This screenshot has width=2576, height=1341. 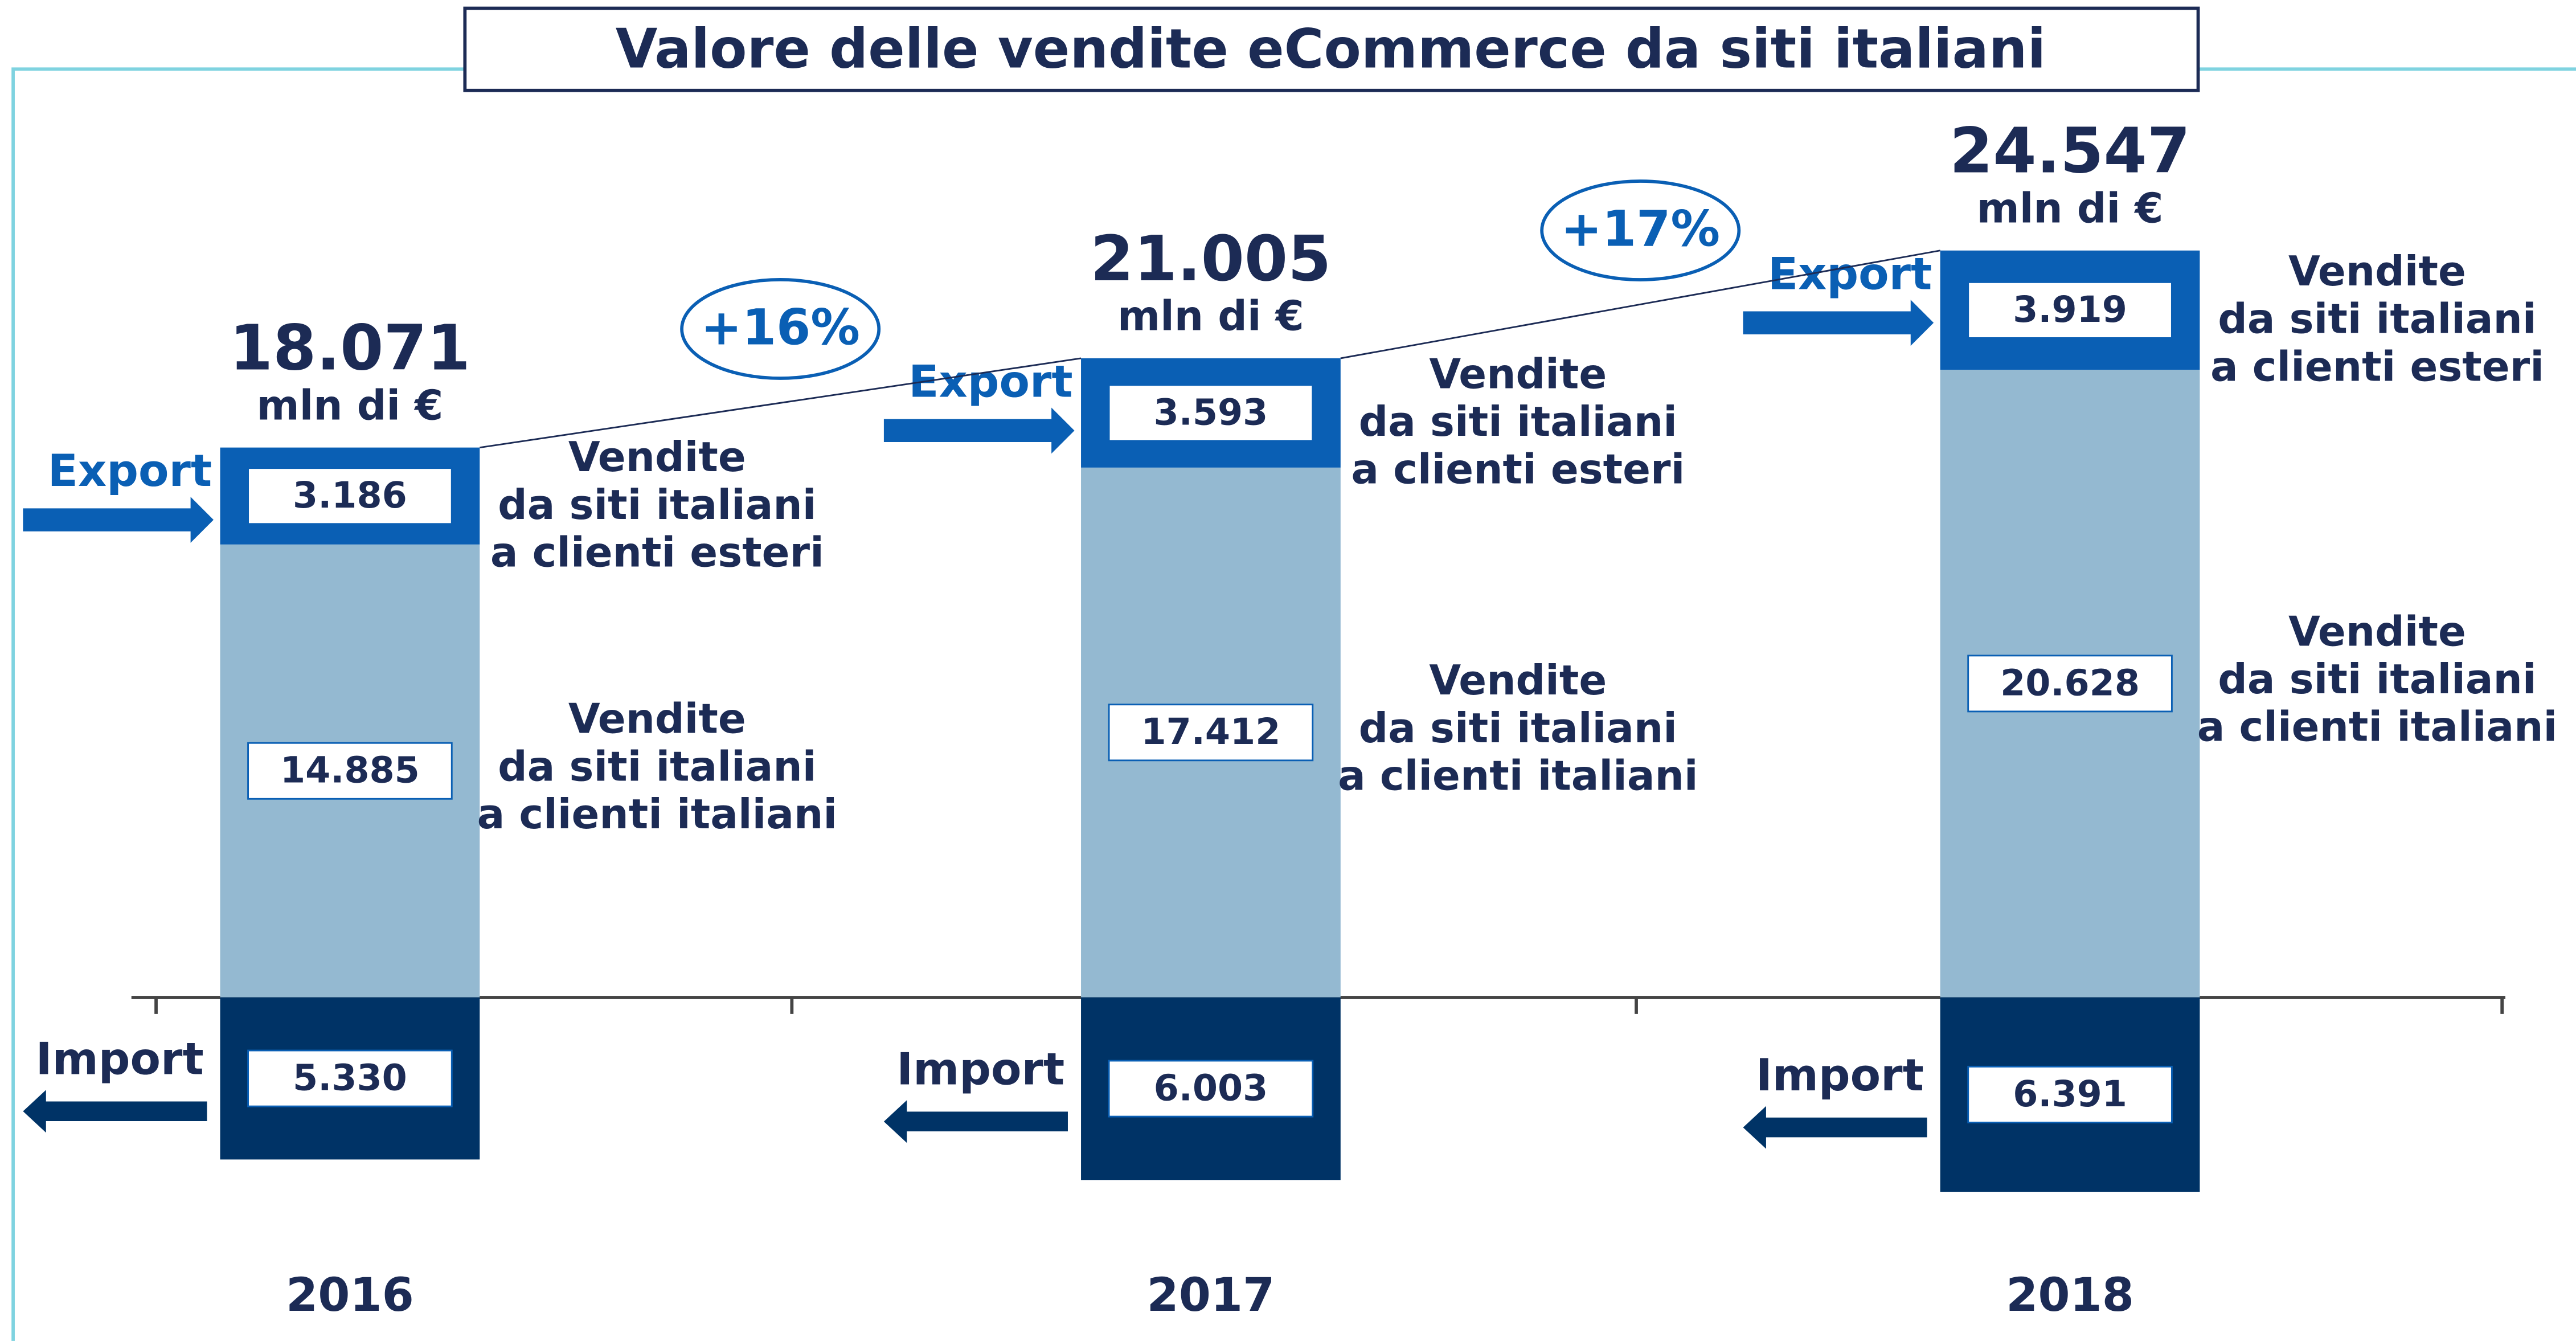 I want to click on total-label: 24.547, so click(x=2070, y=151).